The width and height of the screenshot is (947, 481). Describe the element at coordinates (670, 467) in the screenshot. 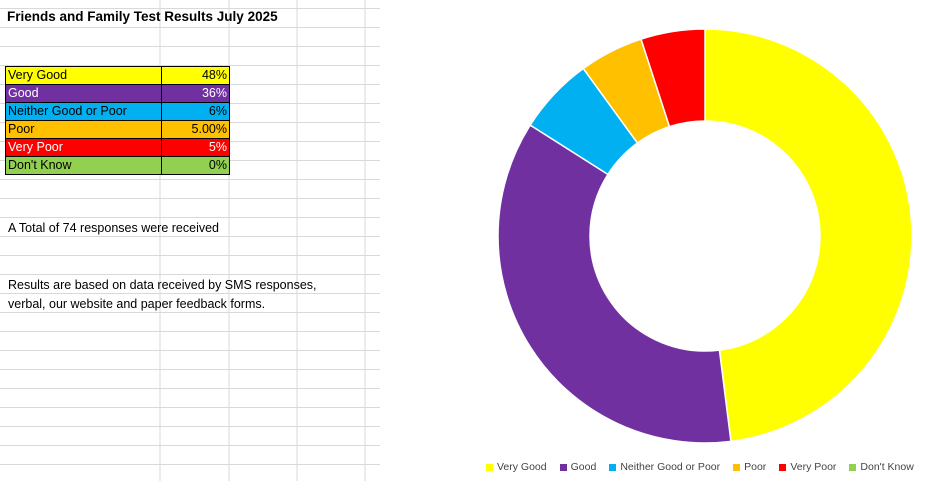

I see `legend-label: Neither Good or Poor` at that location.